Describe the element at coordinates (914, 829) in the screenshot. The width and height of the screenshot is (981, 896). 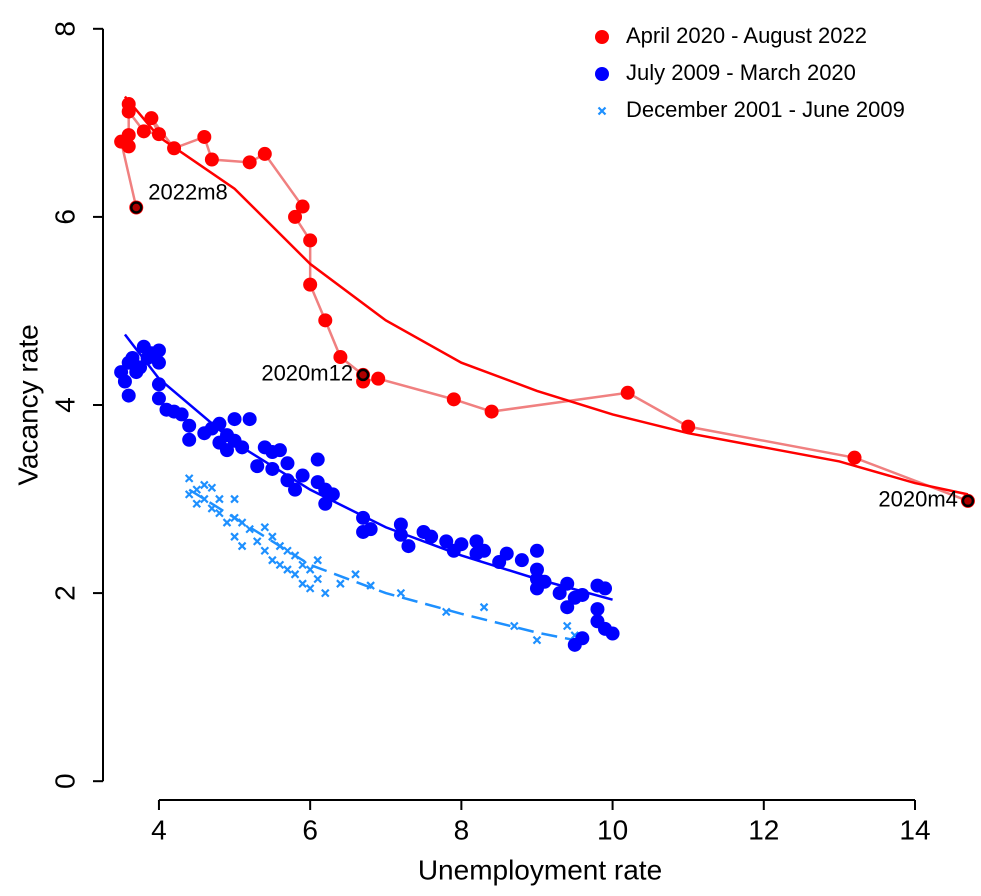
I see `x-tick-label: 14` at that location.